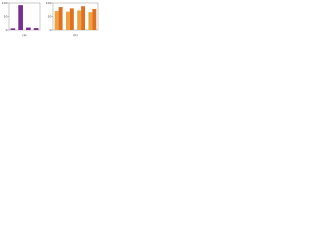 This screenshot has width=320, height=240. I want to click on caption: (a), so click(24, 35).